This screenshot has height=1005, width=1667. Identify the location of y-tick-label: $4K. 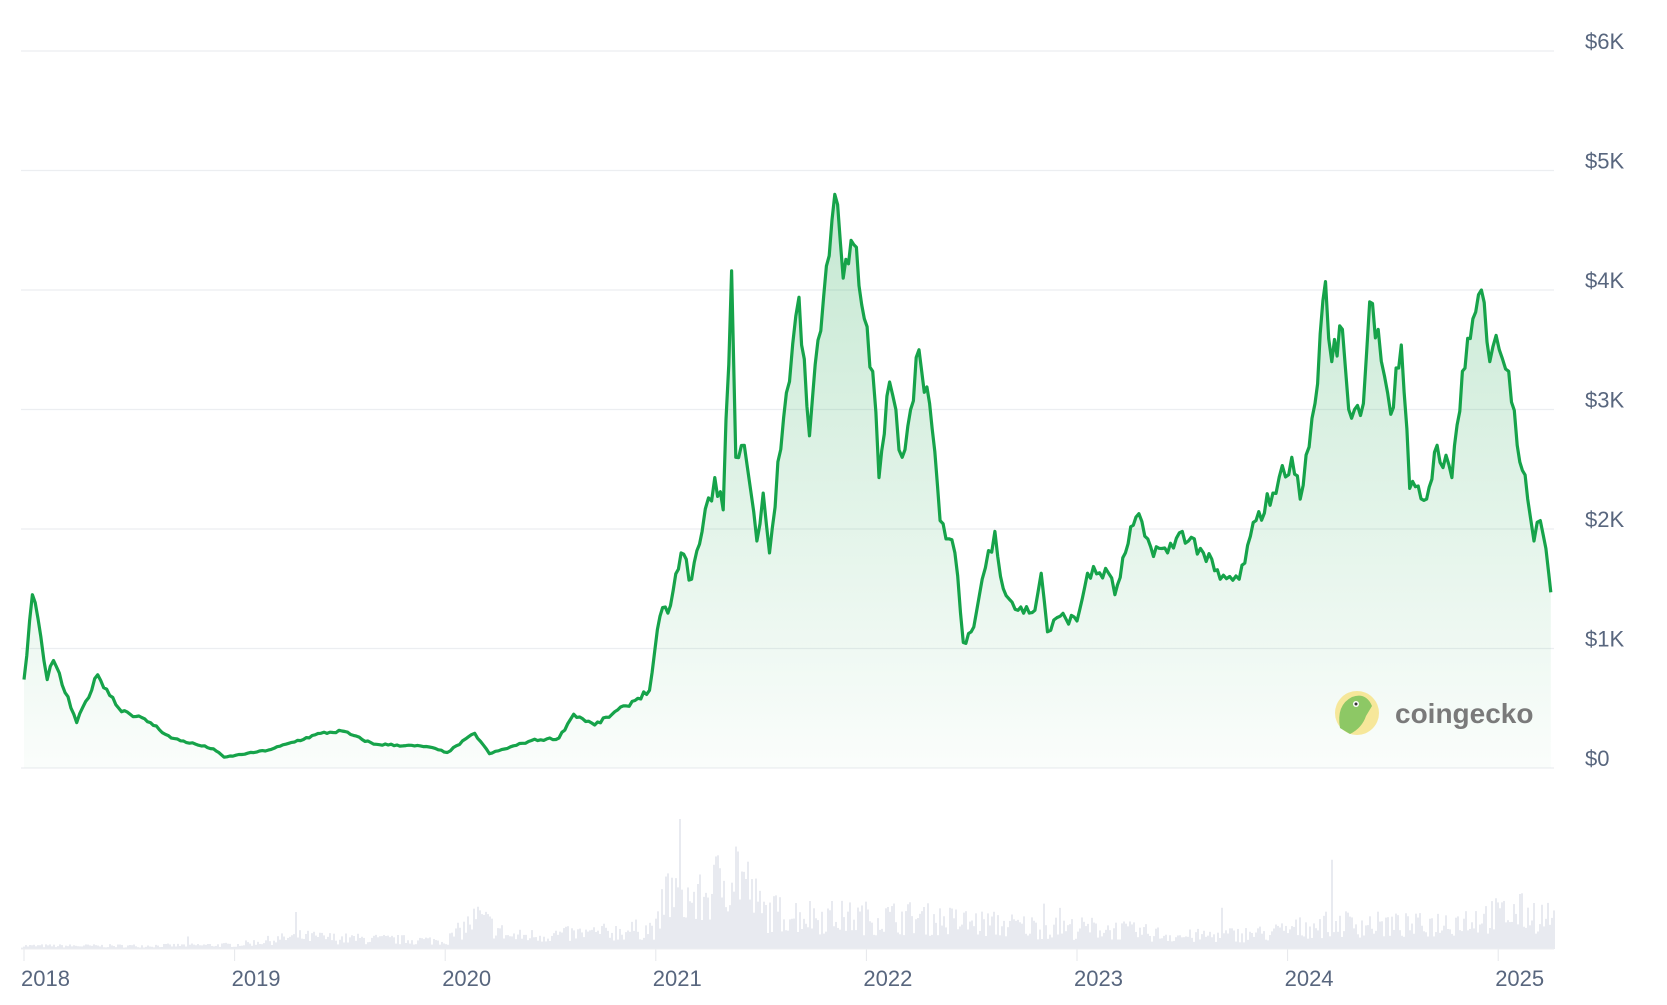
(1604, 280).